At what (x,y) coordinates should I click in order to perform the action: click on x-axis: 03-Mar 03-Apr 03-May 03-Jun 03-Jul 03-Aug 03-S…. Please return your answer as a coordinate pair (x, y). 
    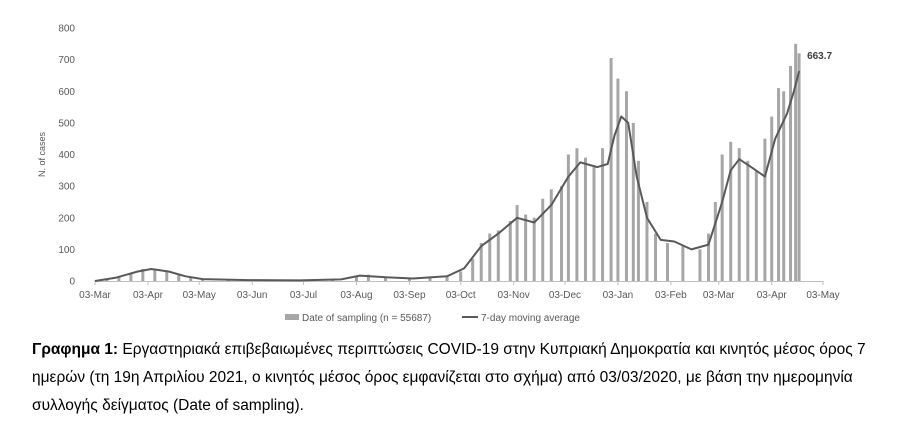
    Looking at the image, I should click on (459, 291).